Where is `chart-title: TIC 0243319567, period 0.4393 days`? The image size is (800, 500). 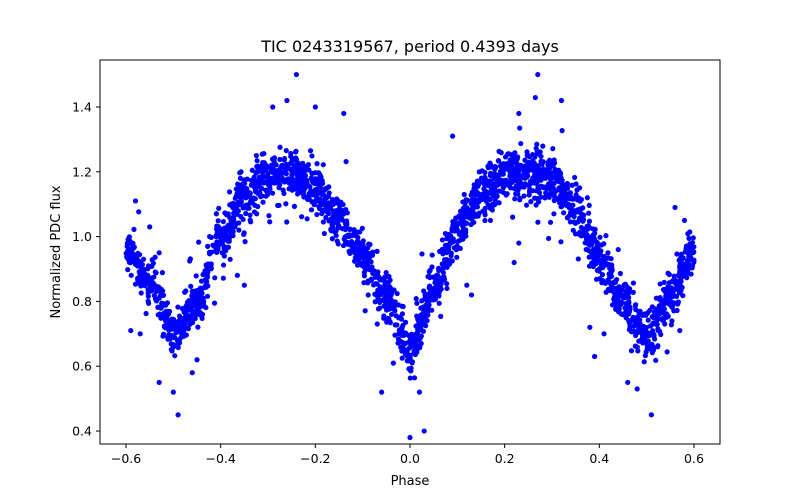 chart-title: TIC 0243319567, period 0.4393 days is located at coordinates (409, 46).